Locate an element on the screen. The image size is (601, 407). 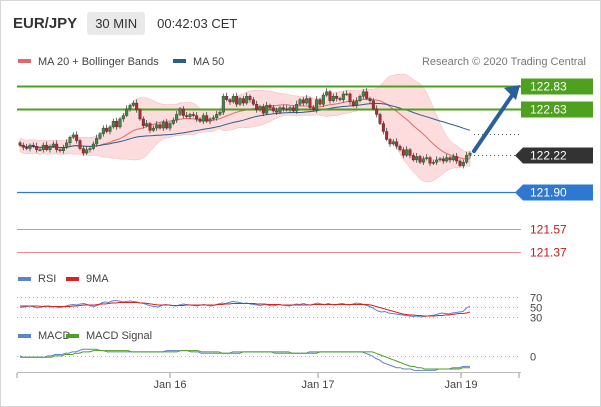
instrument-title: EUR/JPY is located at coordinates (45, 23).